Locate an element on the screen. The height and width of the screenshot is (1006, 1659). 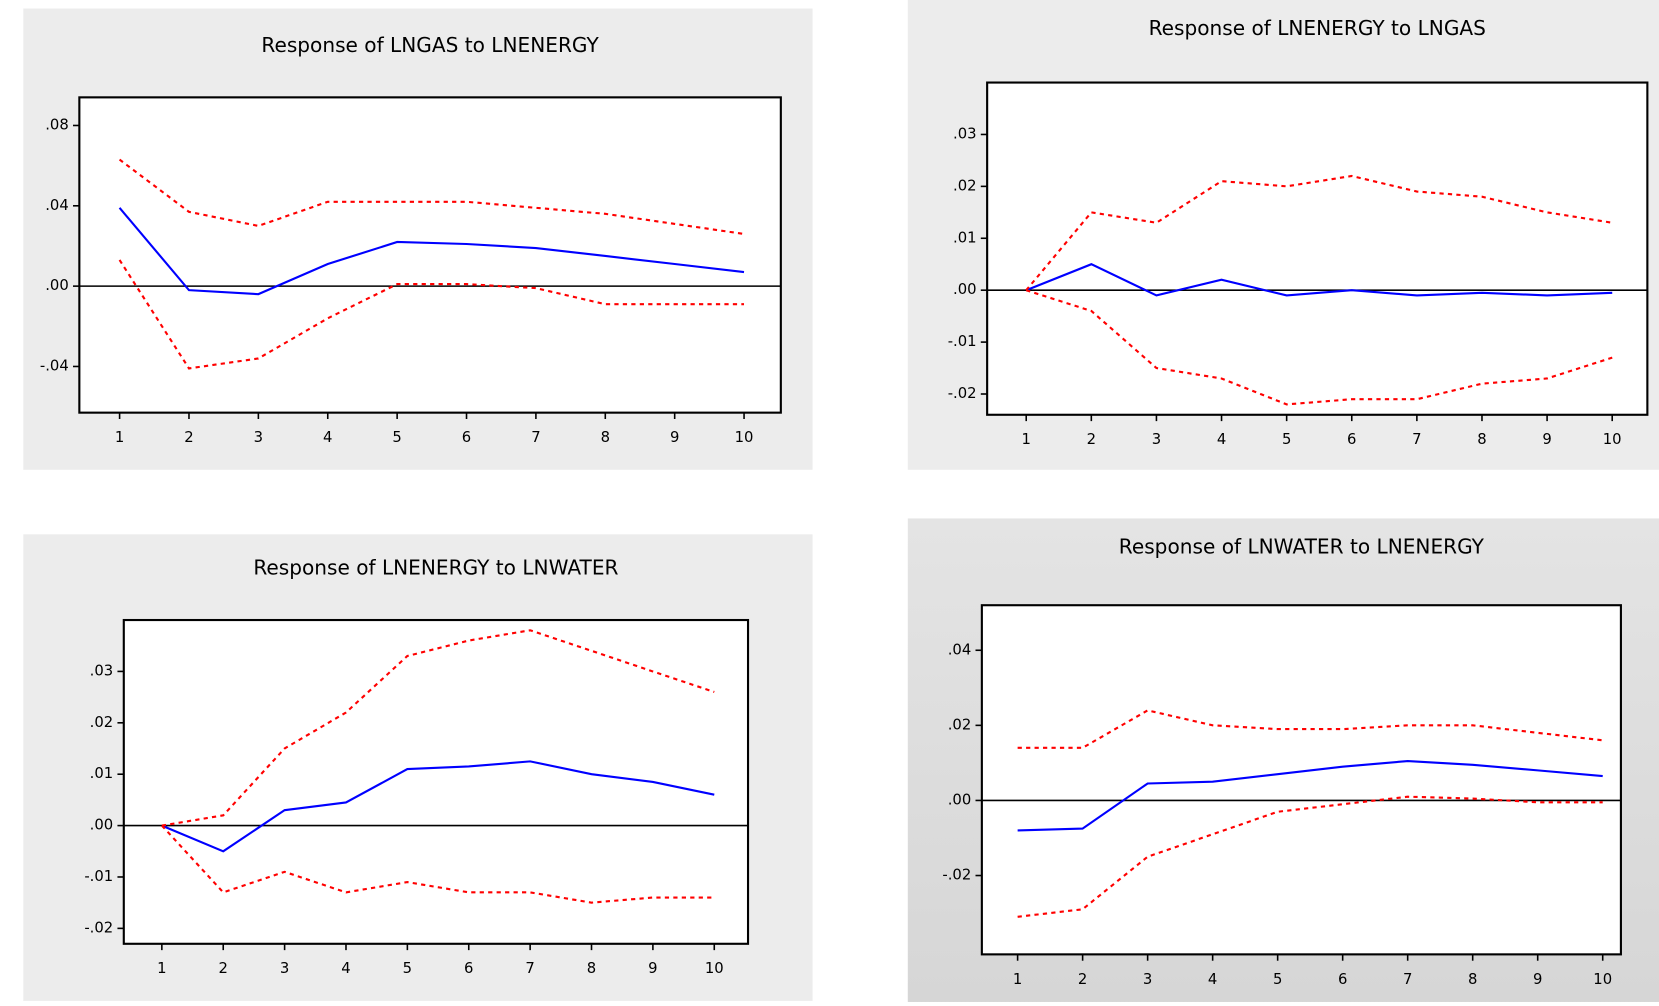
chart-title: Response of LNENERGY to LNGAS is located at coordinates (1317, 28).